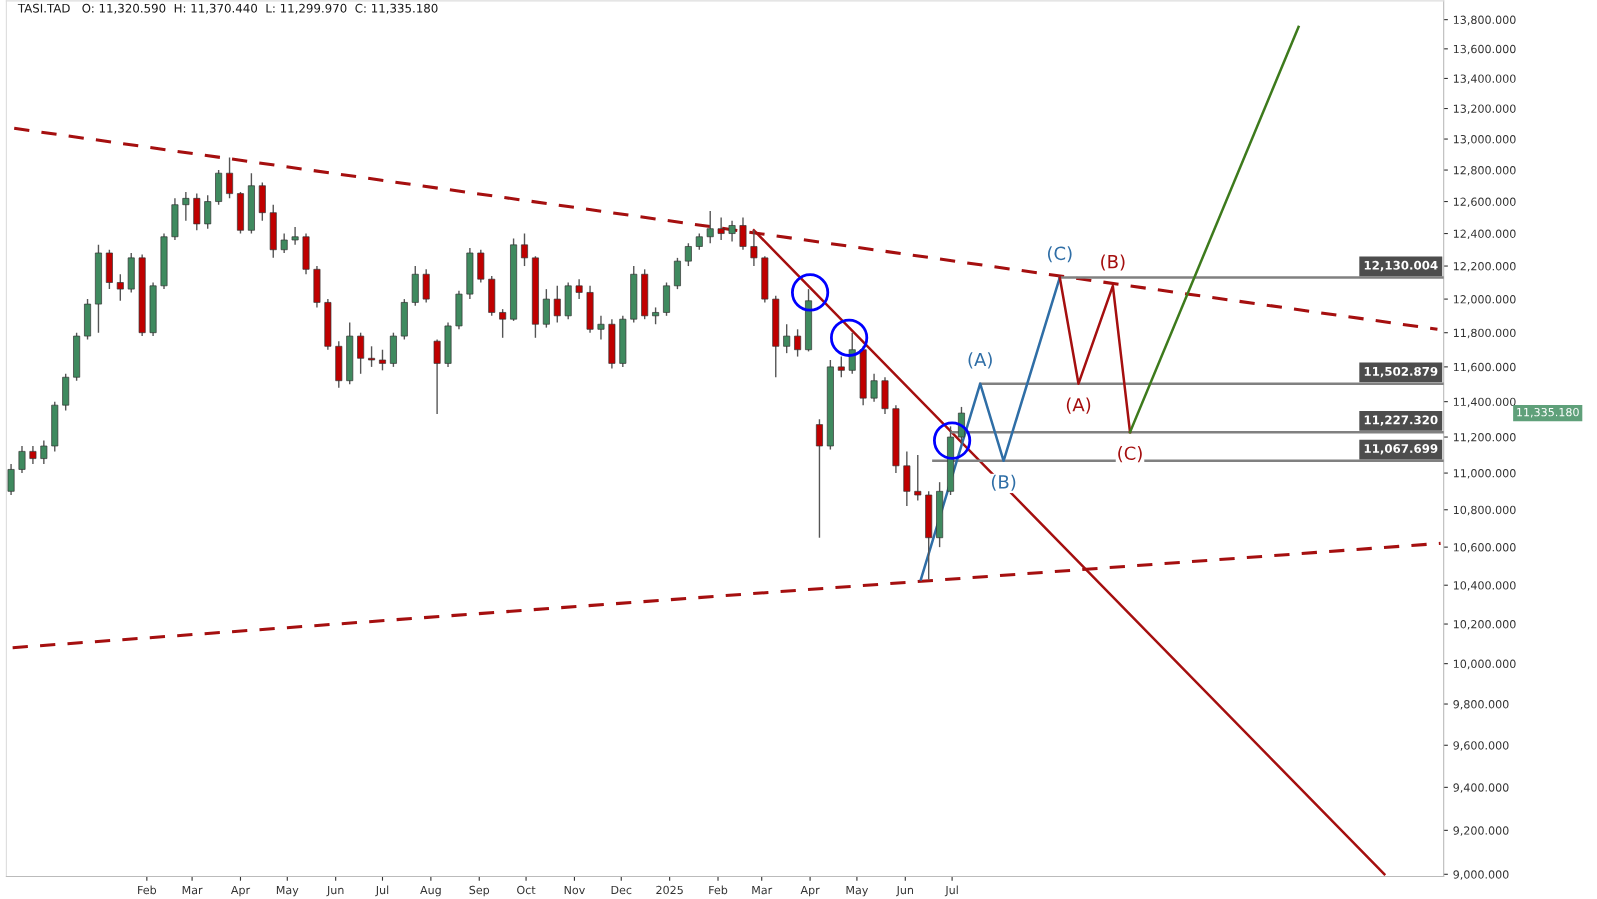 This screenshot has height=899, width=1597. I want to click on y-tick-label: 9,200.000, so click(1481, 831).